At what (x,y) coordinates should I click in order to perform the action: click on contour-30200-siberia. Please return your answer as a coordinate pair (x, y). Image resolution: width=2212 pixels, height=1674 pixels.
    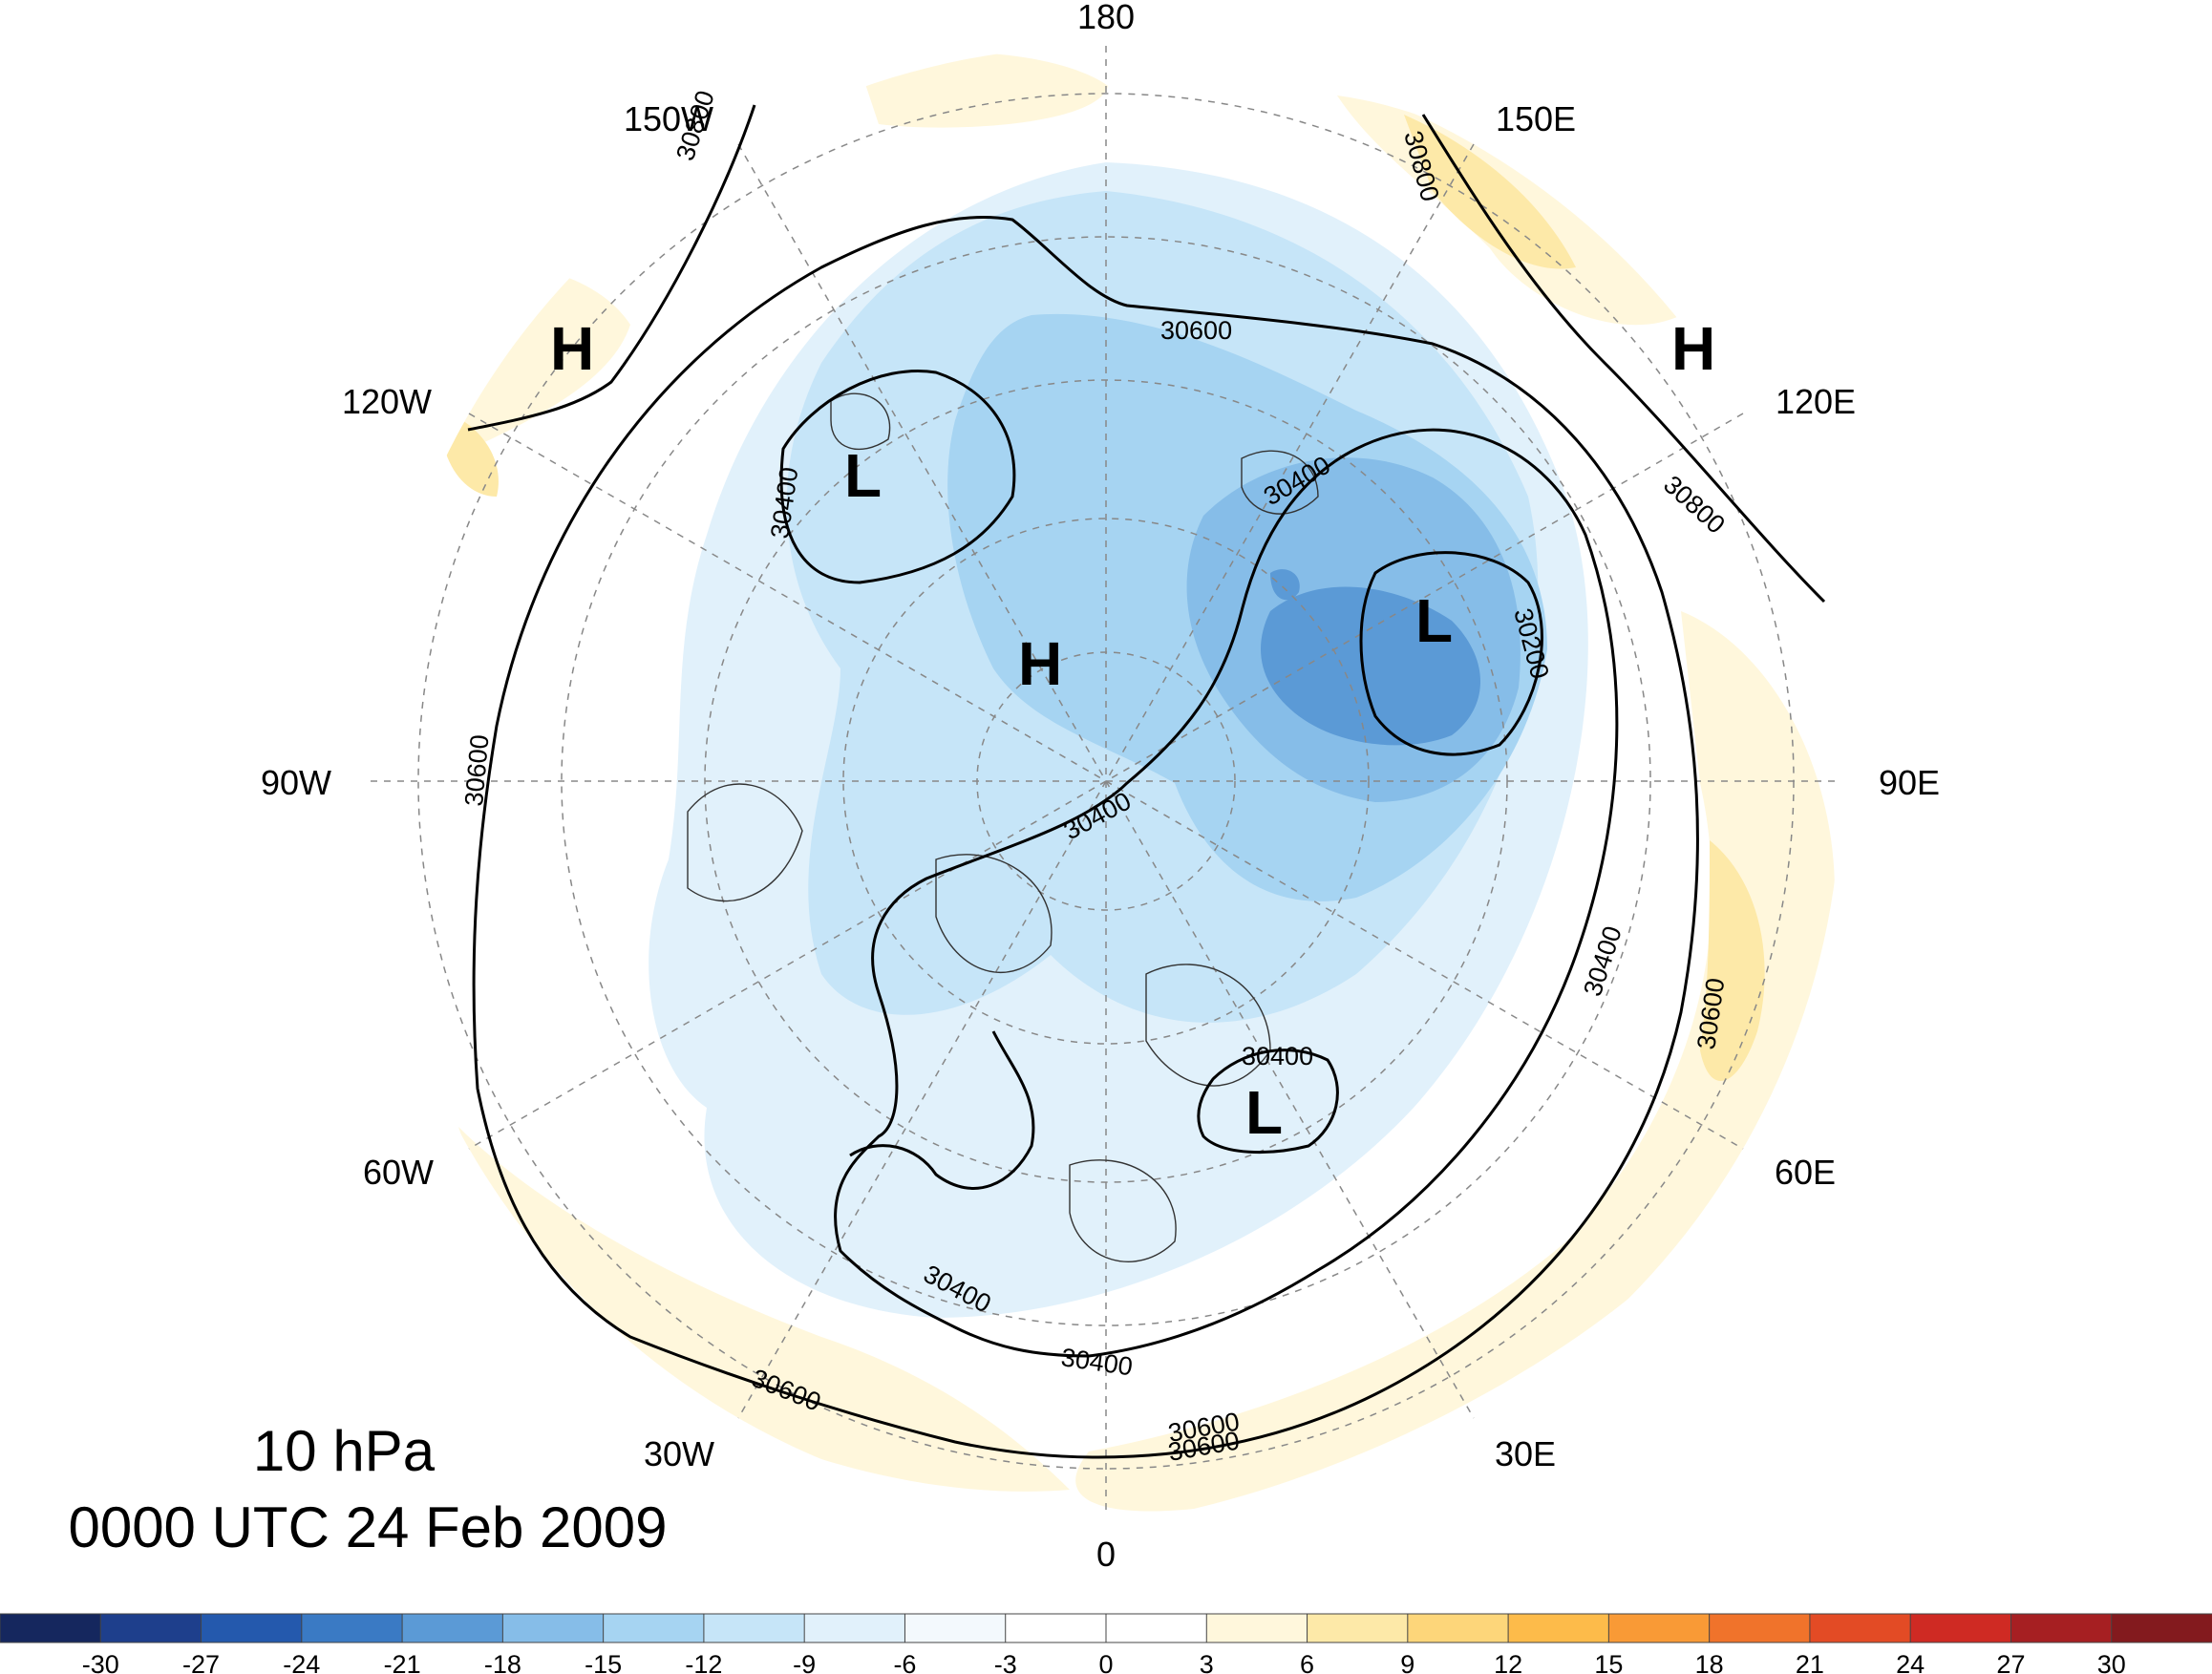
    Looking at the image, I should click on (1451, 653).